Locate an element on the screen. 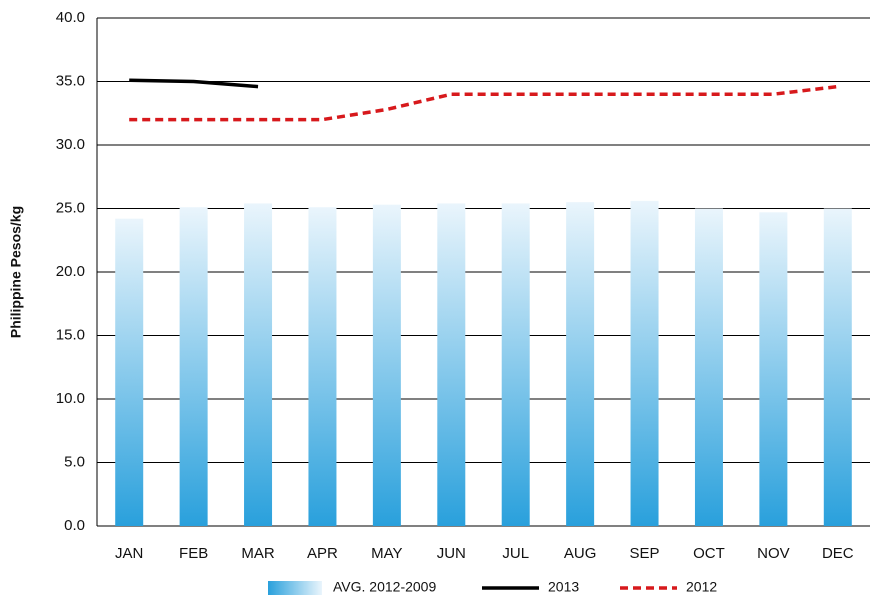 This screenshot has width=879, height=598. y-tick-label: 15.0 is located at coordinates (70, 334).